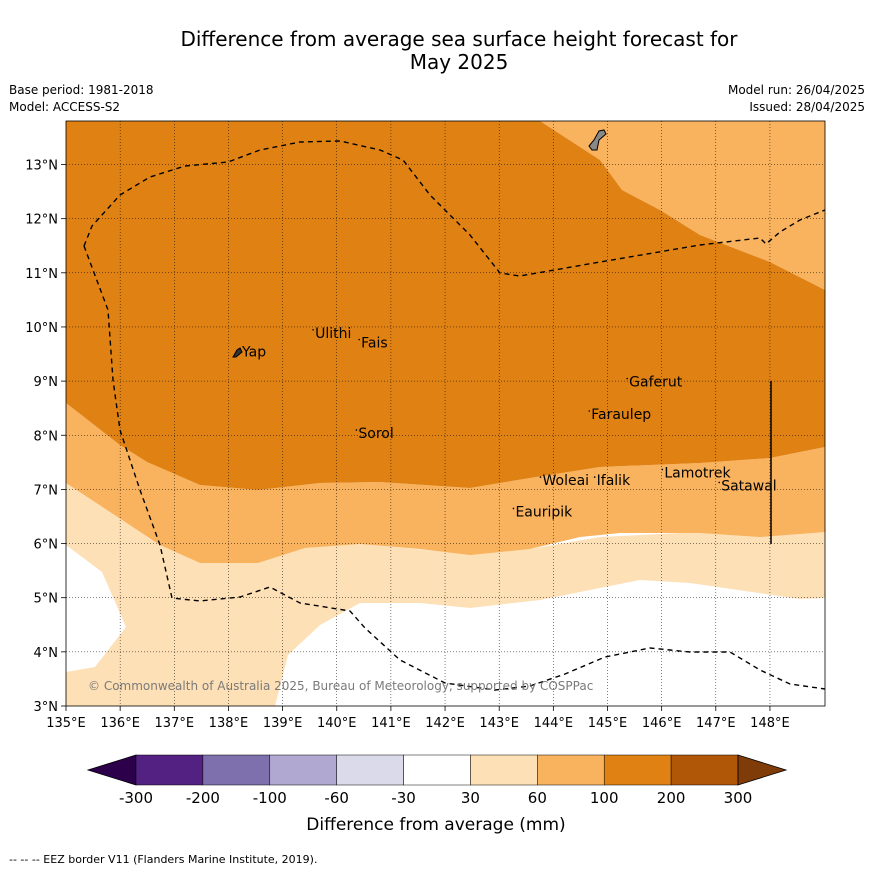 Image resolution: width=873 pixels, height=873 pixels. I want to click on x-tick-label: 140°E, so click(337, 723).